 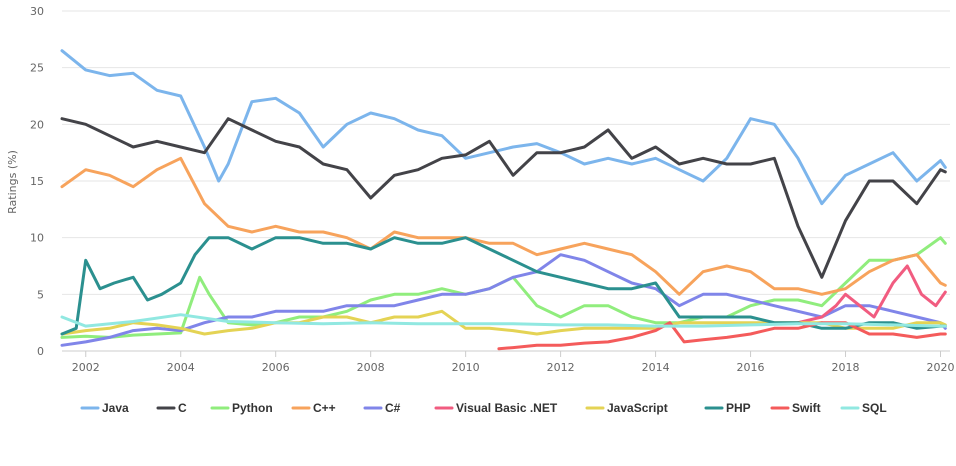 What do you see at coordinates (252, 408) in the screenshot?
I see `legend-label: Python` at bounding box center [252, 408].